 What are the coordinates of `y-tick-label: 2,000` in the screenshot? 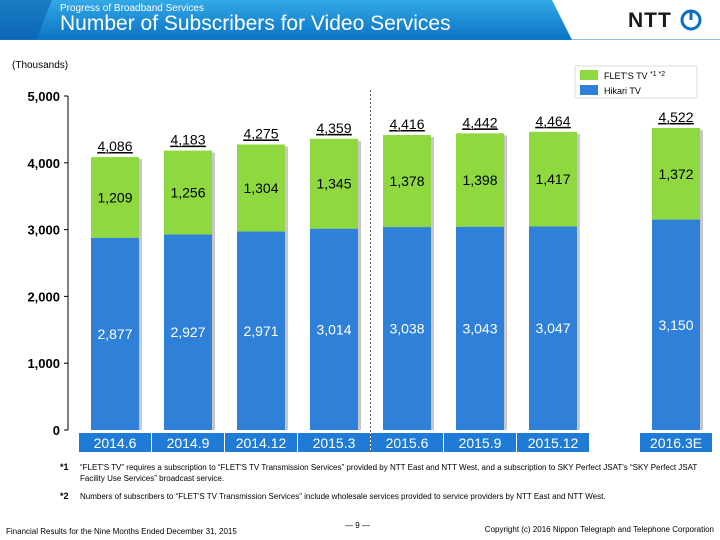 It's located at (43, 296).